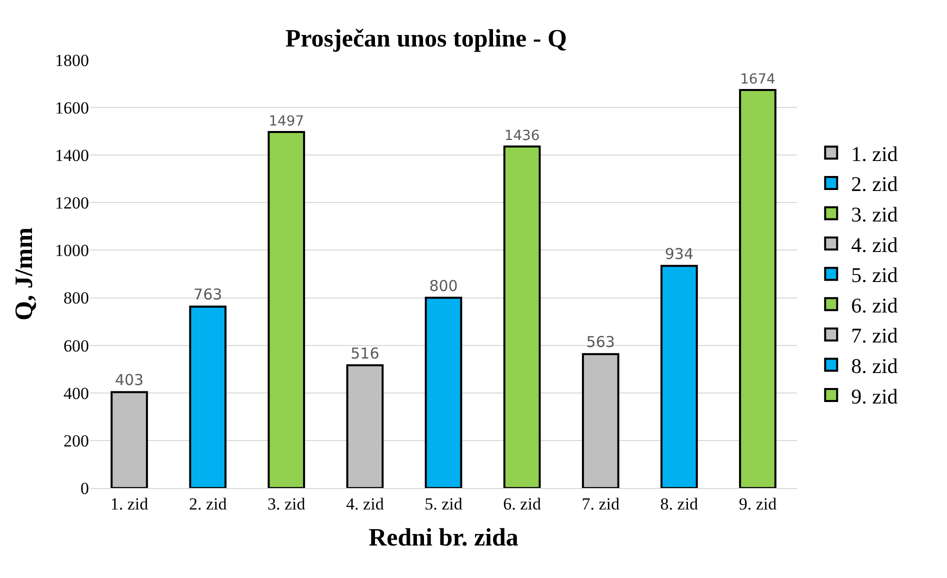  Describe the element at coordinates (874, 244) in the screenshot. I see `legend-label: 4. zid` at that location.